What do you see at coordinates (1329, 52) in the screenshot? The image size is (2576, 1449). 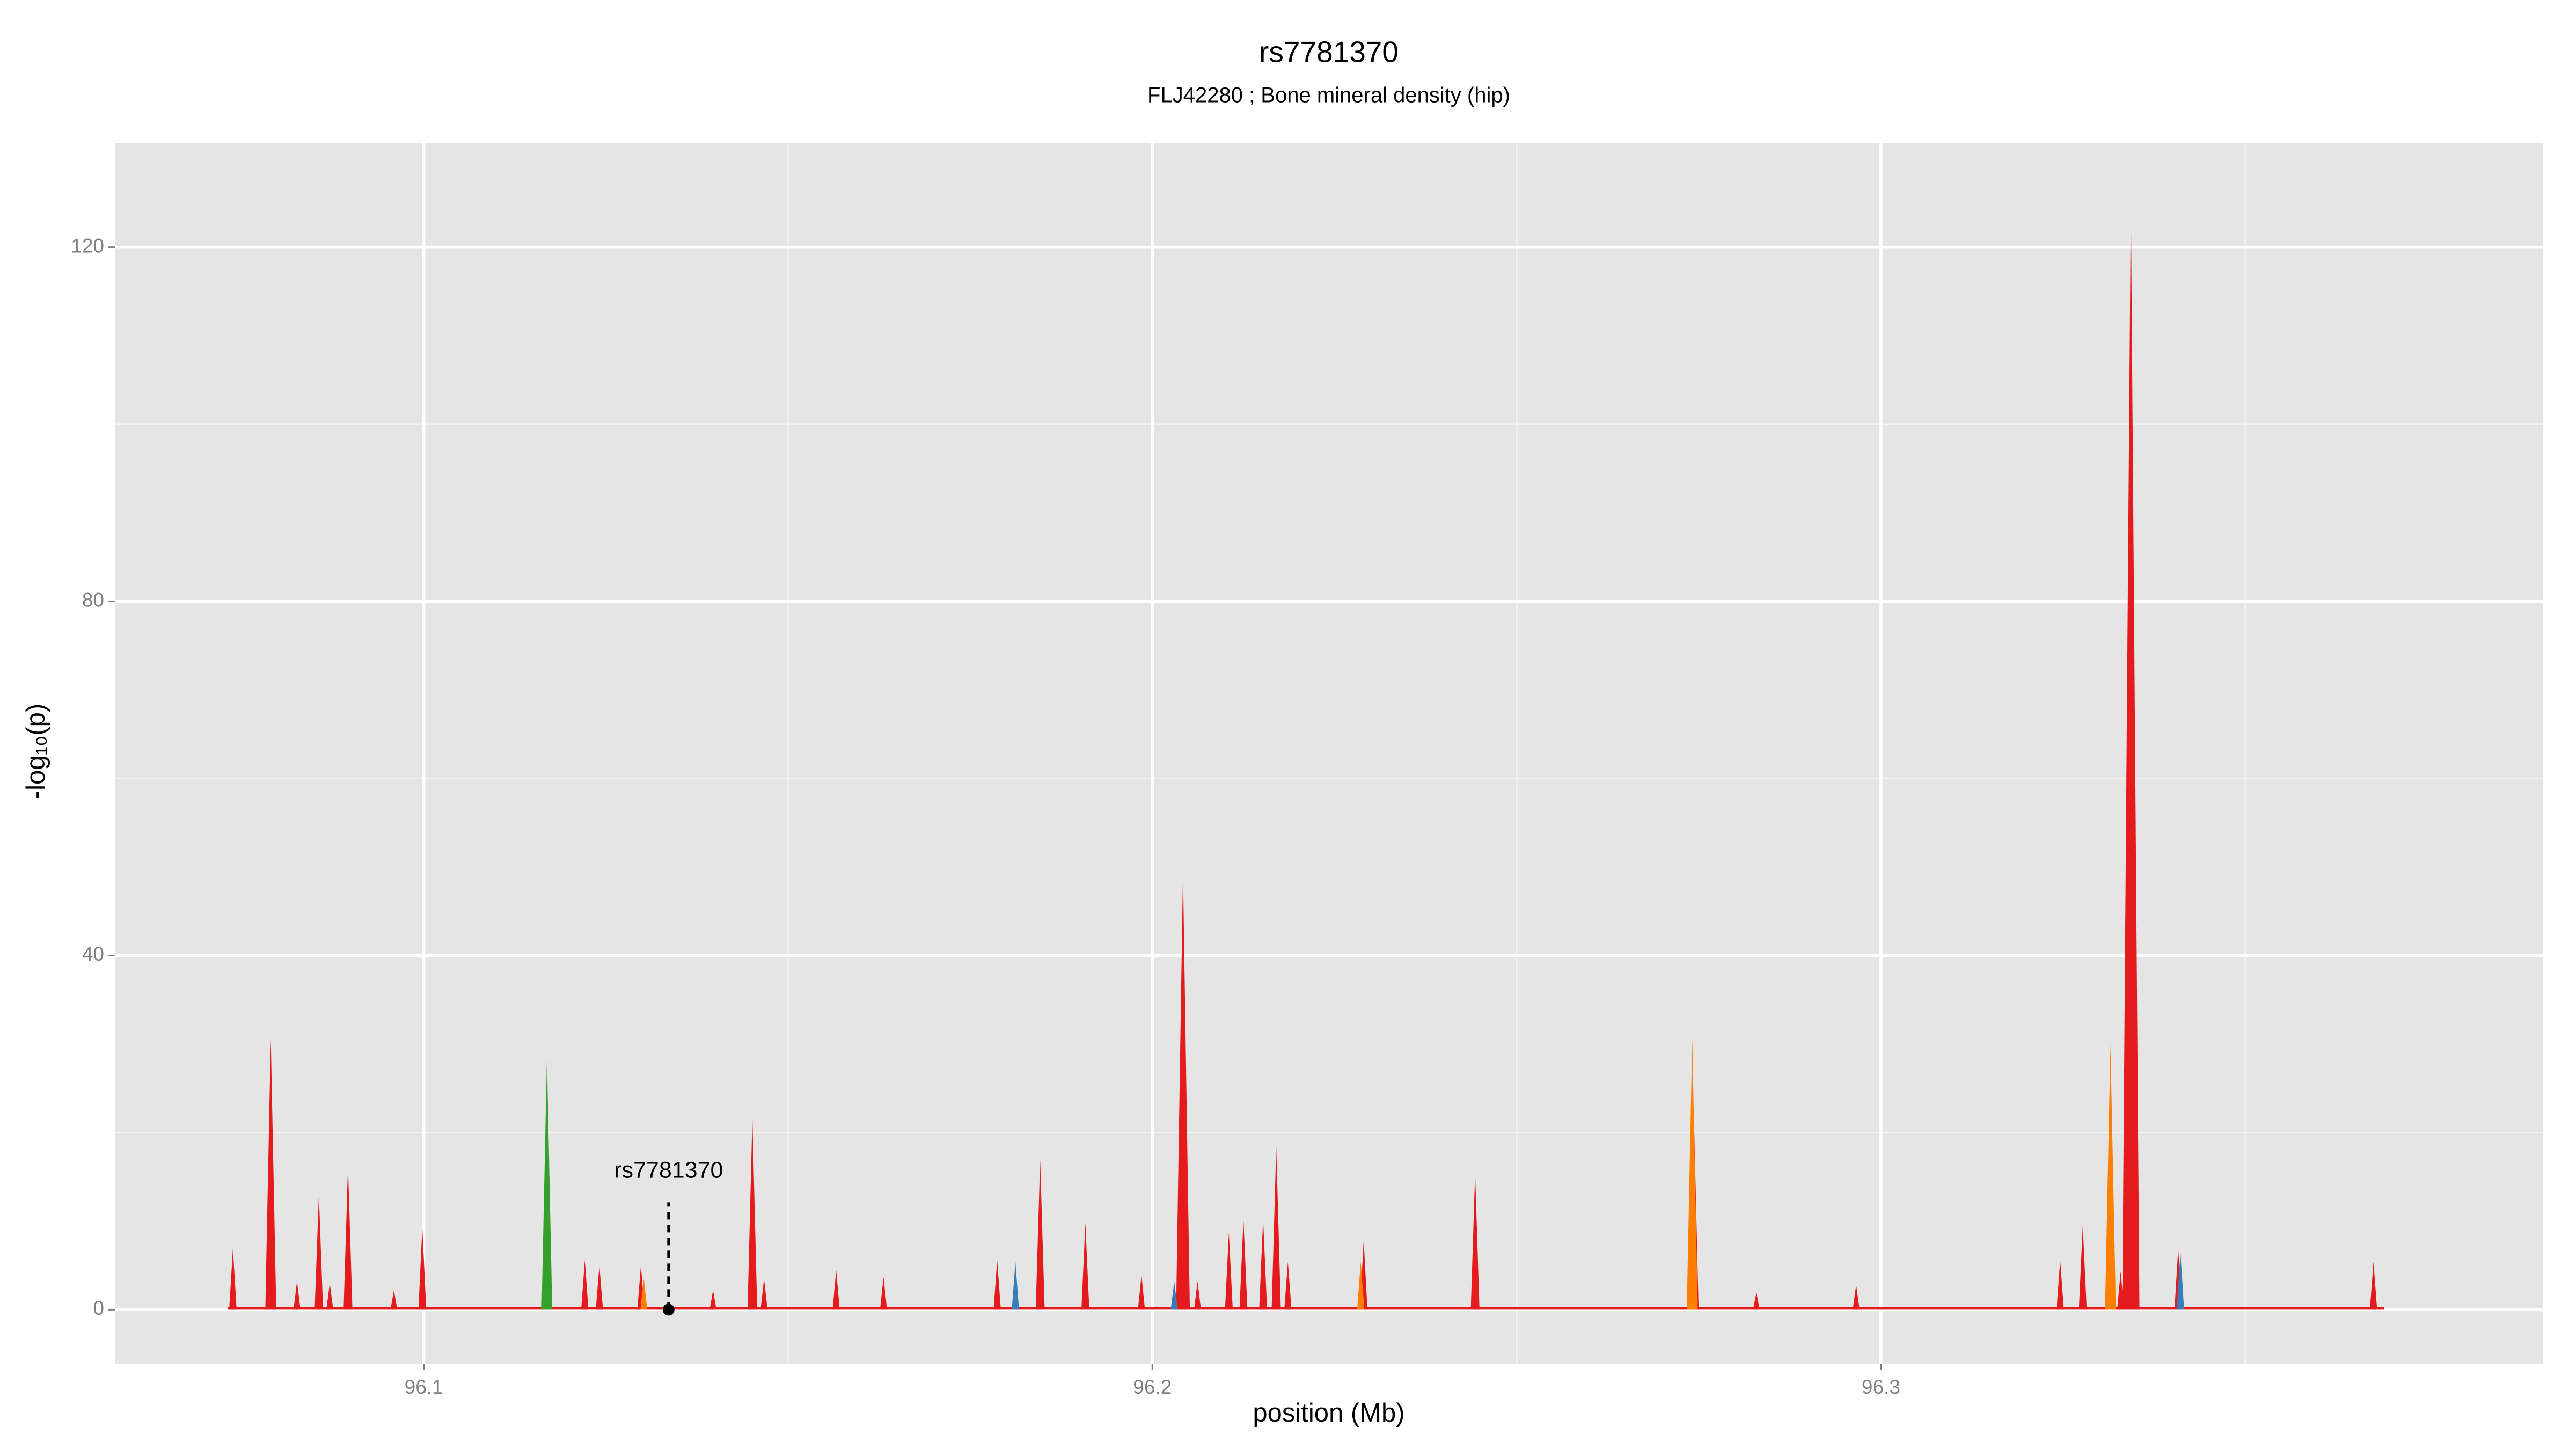 I see `chart-title: rs7781370` at bounding box center [1329, 52].